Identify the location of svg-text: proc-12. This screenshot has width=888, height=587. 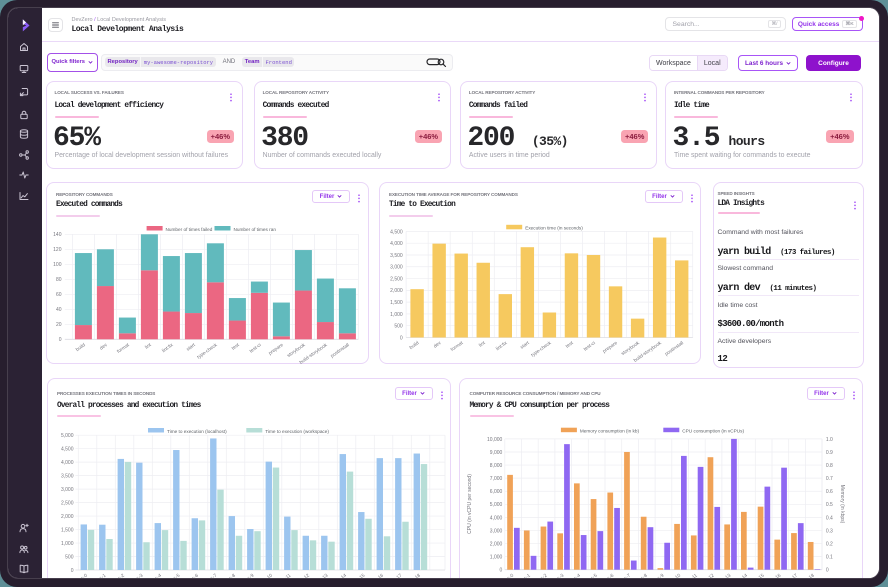
(707, 575).